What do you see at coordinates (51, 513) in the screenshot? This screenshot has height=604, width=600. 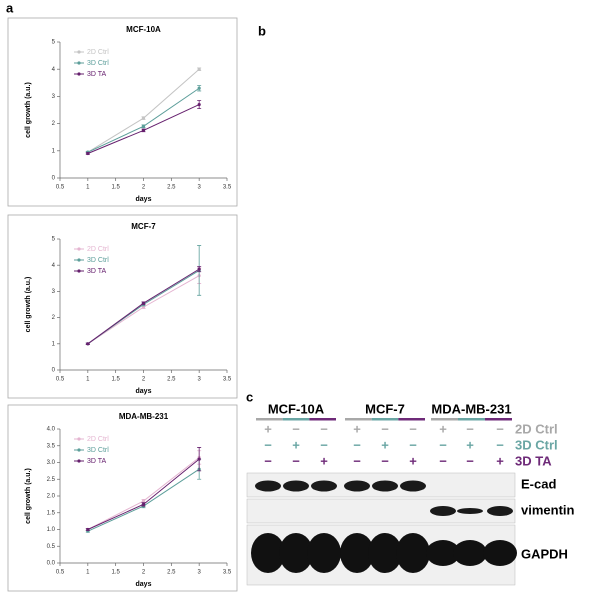 I see `y-tick-label: 1.5` at bounding box center [51, 513].